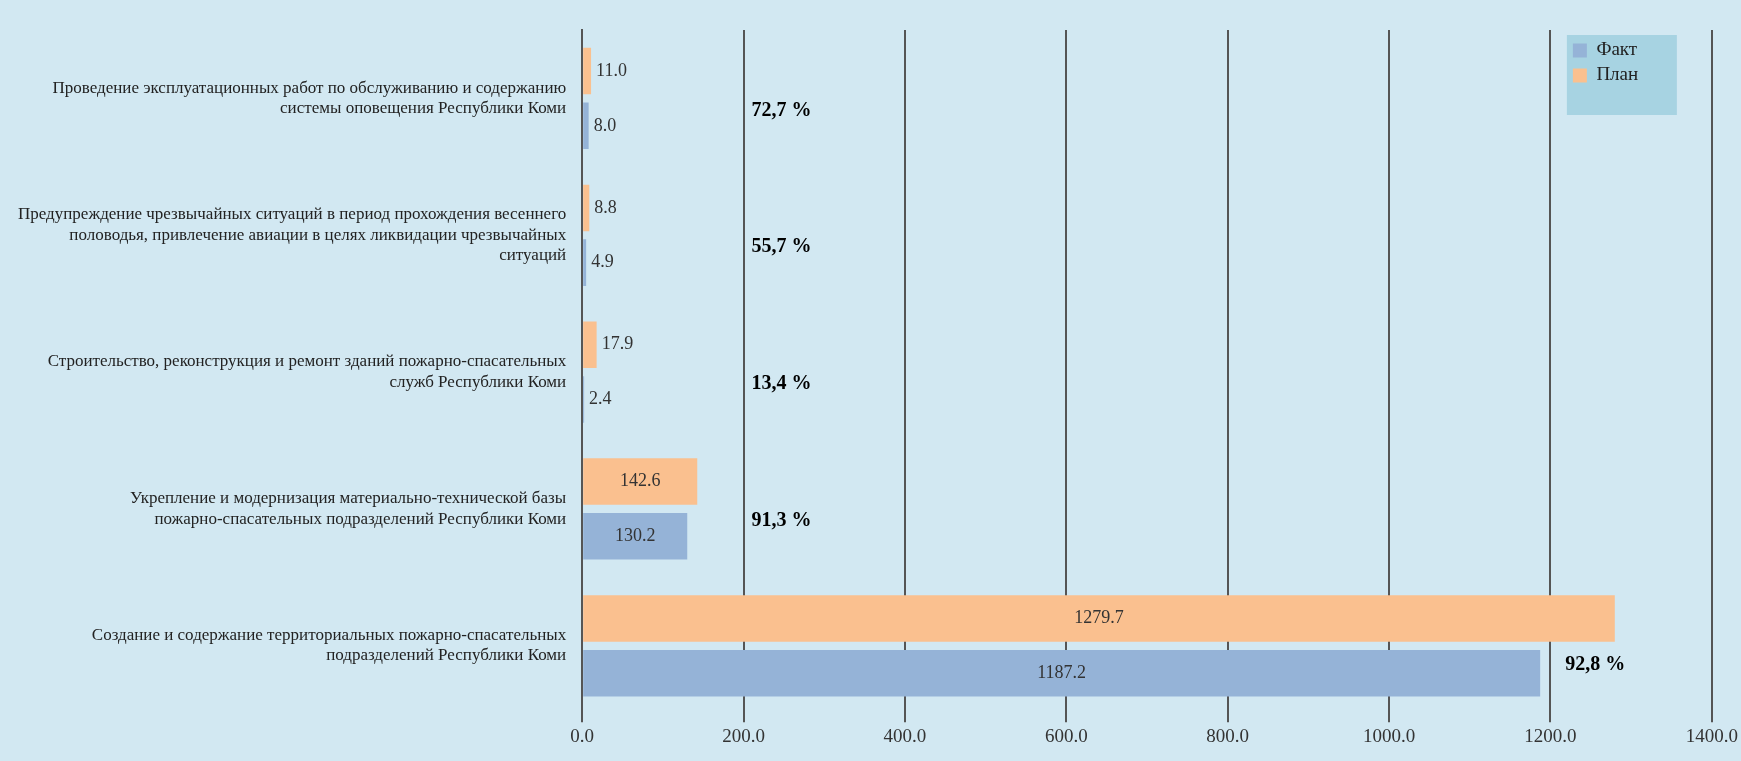 The height and width of the screenshot is (761, 1741). Describe the element at coordinates (611, 69) in the screenshot. I see `data-label: 11.0` at that location.